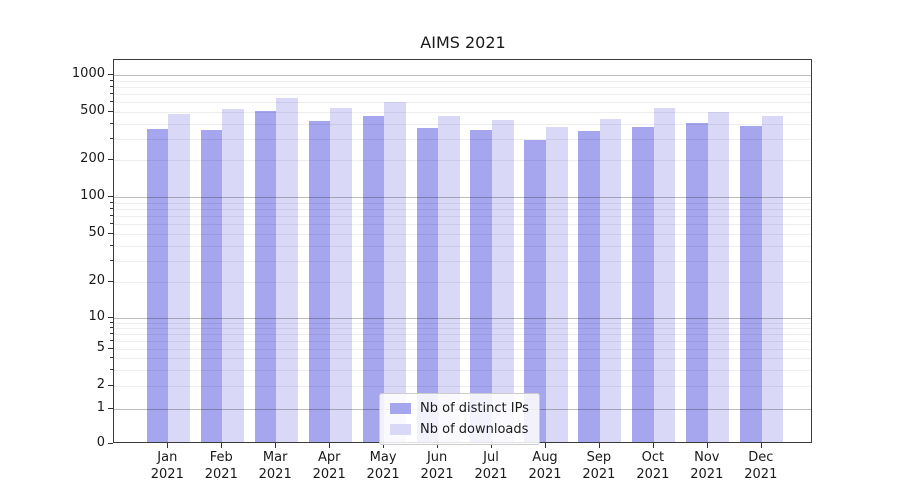 This screenshot has width=900, height=500. Describe the element at coordinates (92, 159) in the screenshot. I see `y-tick-label: 200` at that location.